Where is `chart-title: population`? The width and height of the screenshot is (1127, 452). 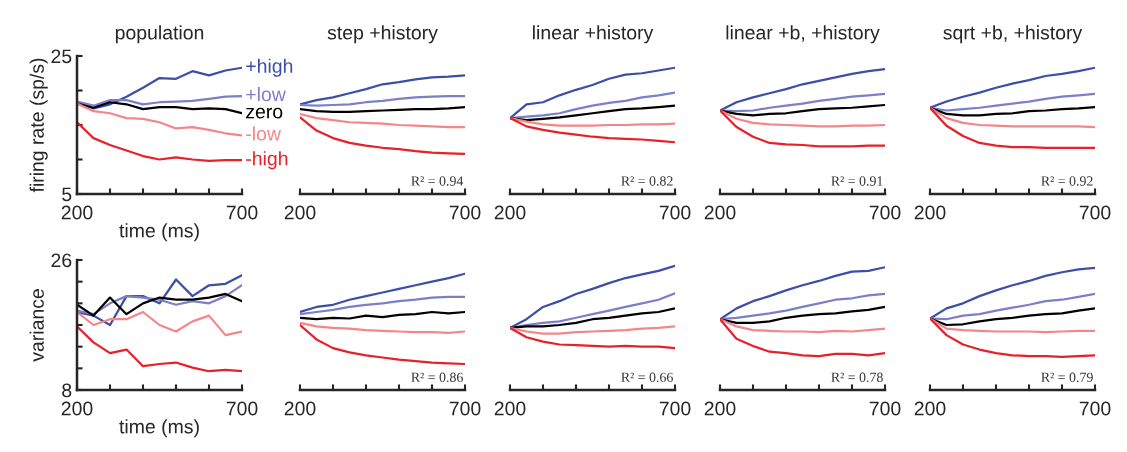 chart-title: population is located at coordinates (159, 34).